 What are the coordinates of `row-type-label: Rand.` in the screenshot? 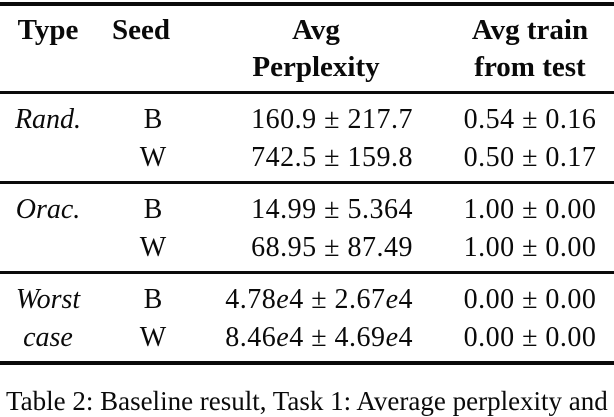 It's located at (48, 119).